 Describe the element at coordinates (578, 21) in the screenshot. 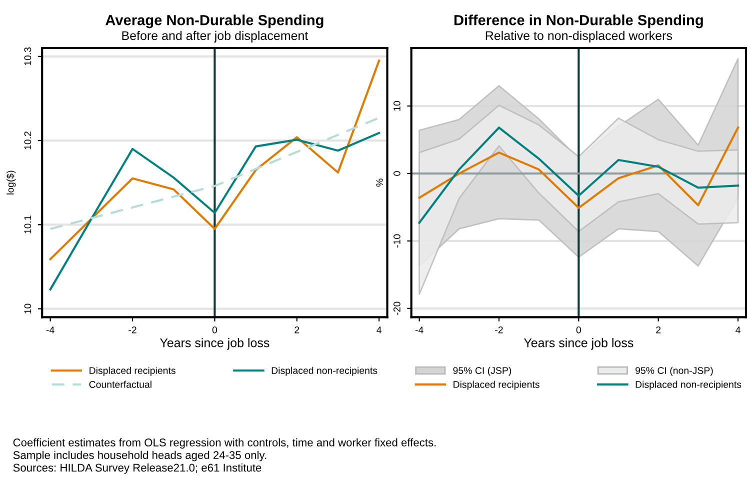

I see `chart-title: Difference in Non-Durable Spending` at that location.